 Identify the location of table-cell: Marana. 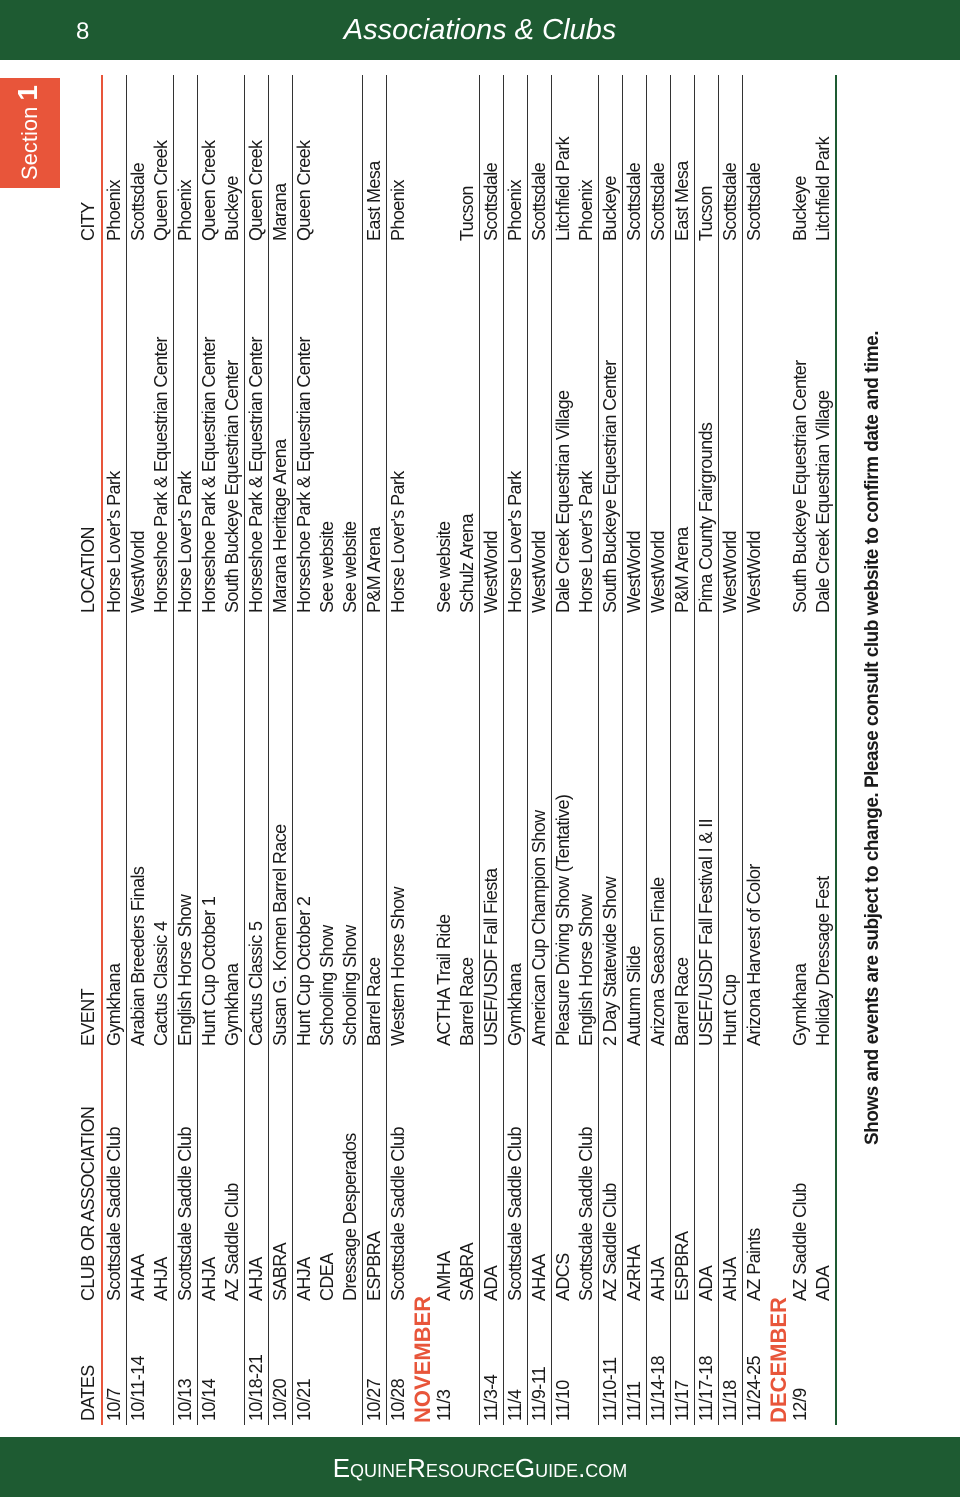
(280, 212).